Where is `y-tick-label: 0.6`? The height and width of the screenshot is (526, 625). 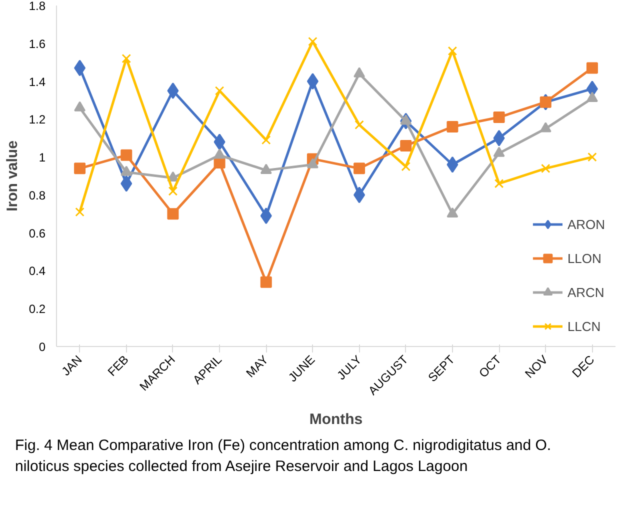
y-tick-label: 0.6 is located at coordinates (37, 233).